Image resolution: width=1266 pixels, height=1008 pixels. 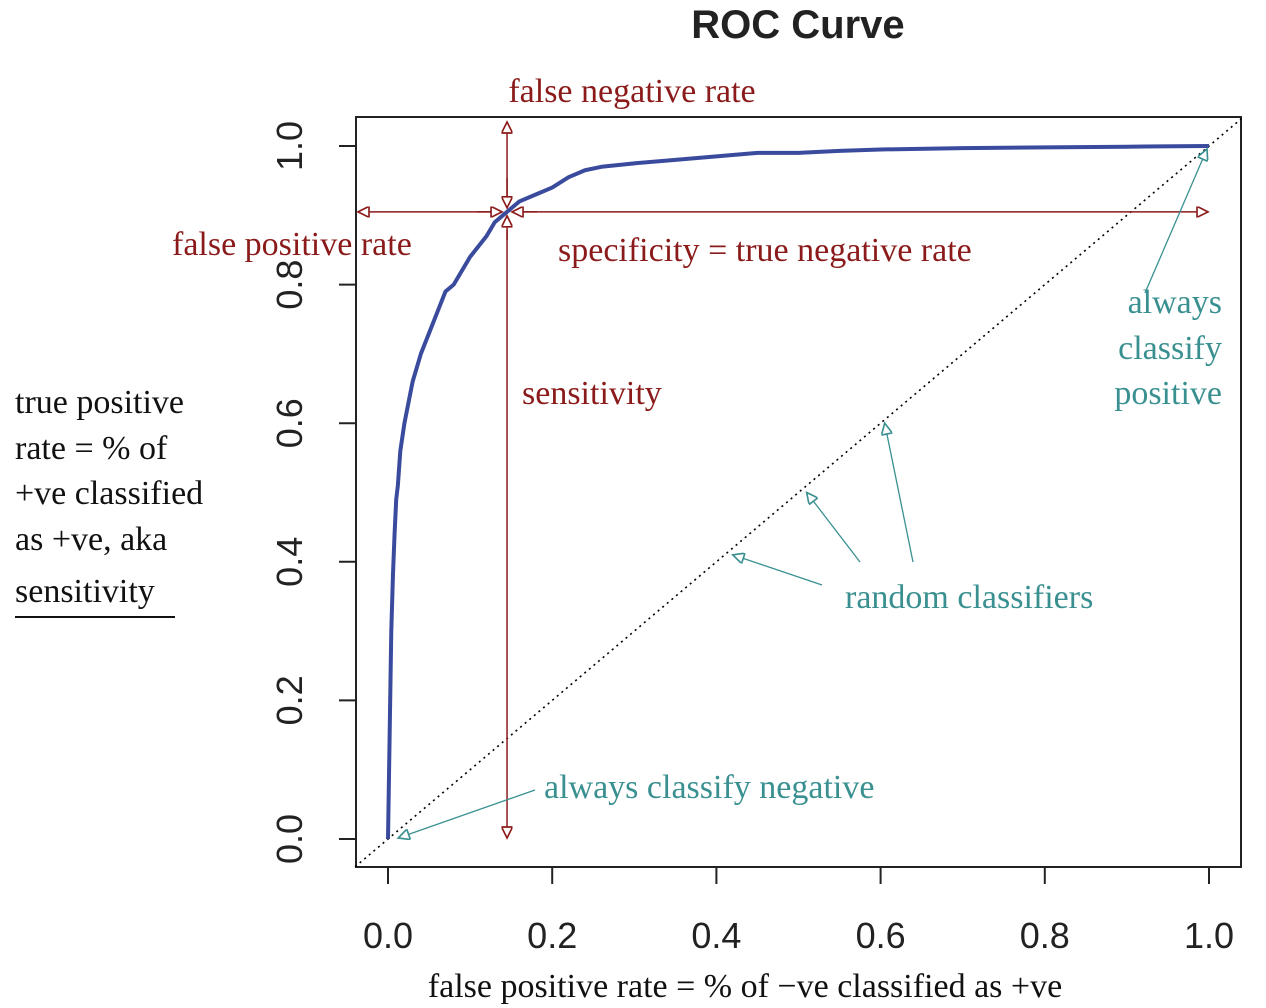 I want to click on y-axis-label-line-2: rate = % of, so click(x=91, y=448).